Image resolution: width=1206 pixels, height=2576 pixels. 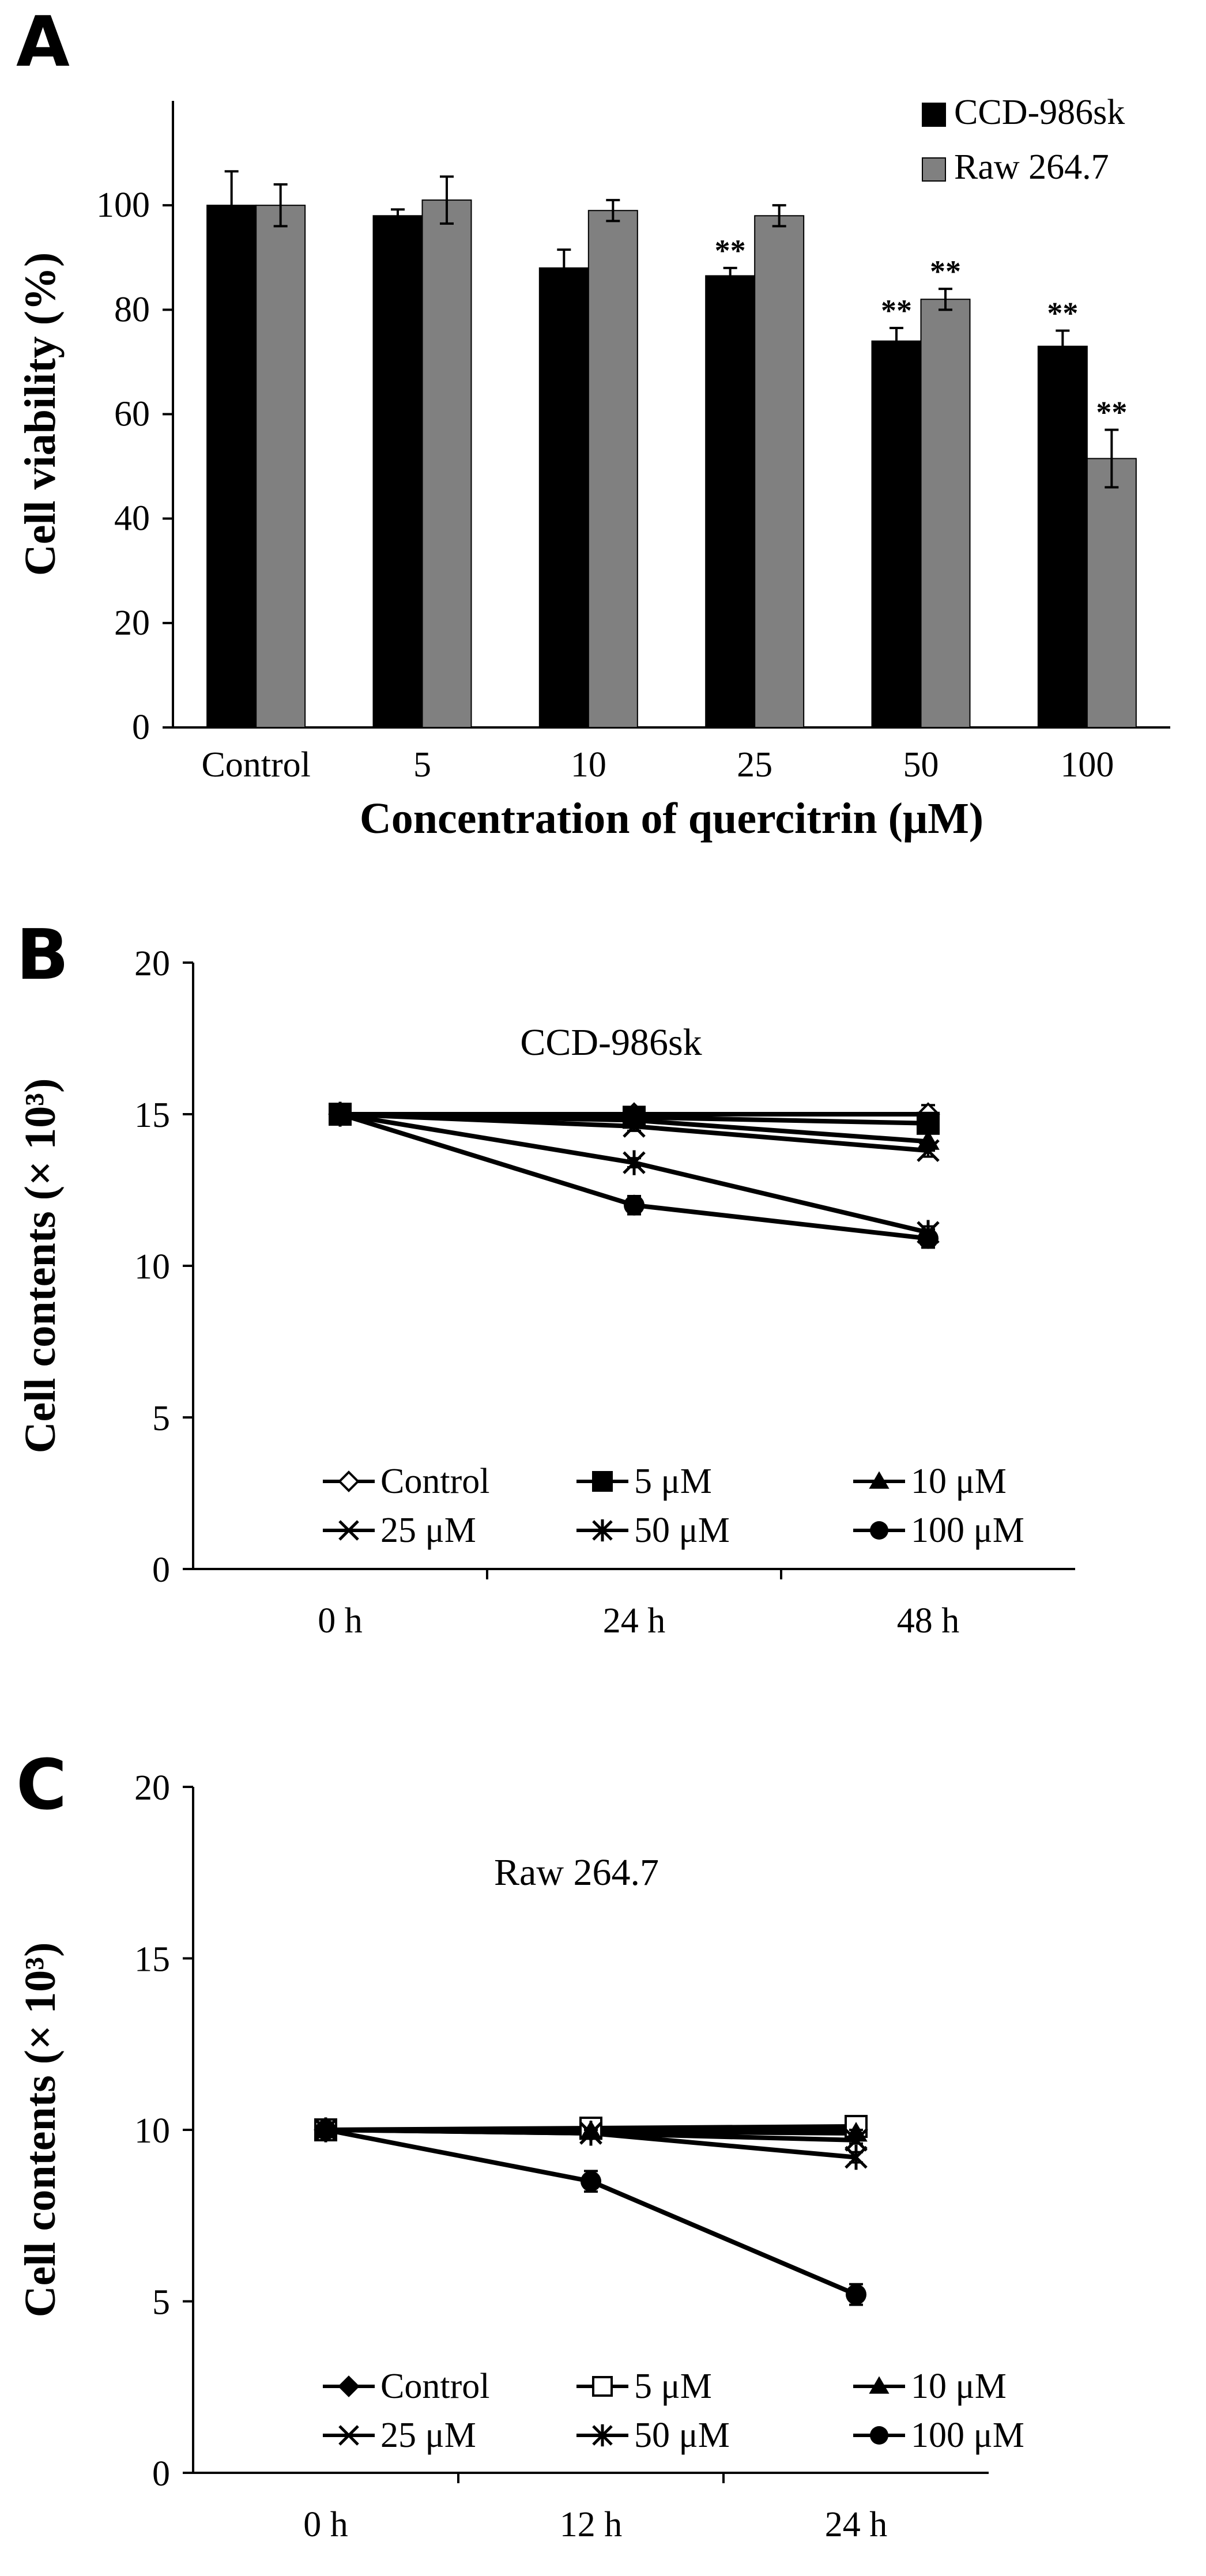 What do you see at coordinates (231, 466) in the screenshot?
I see `bar-ccd-986sk-control` at bounding box center [231, 466].